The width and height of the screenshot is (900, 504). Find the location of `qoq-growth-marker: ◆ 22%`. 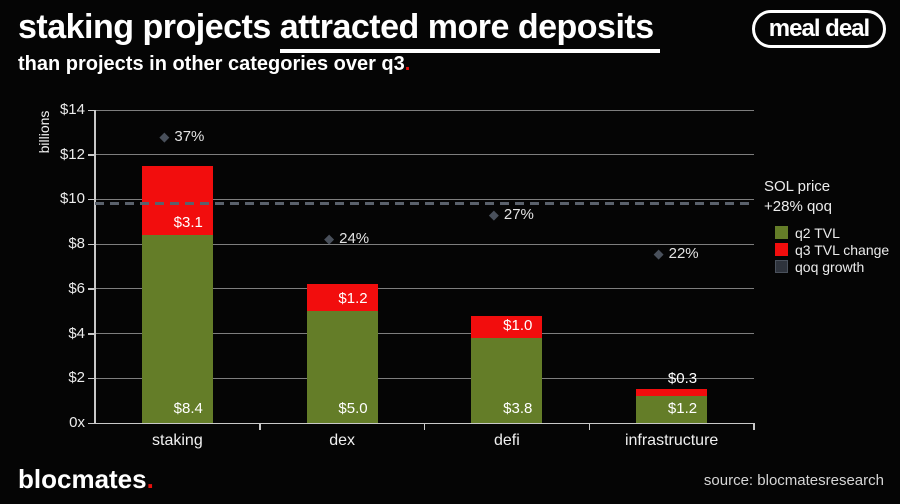

qoq-growth-marker: ◆ 22% is located at coordinates (676, 254).